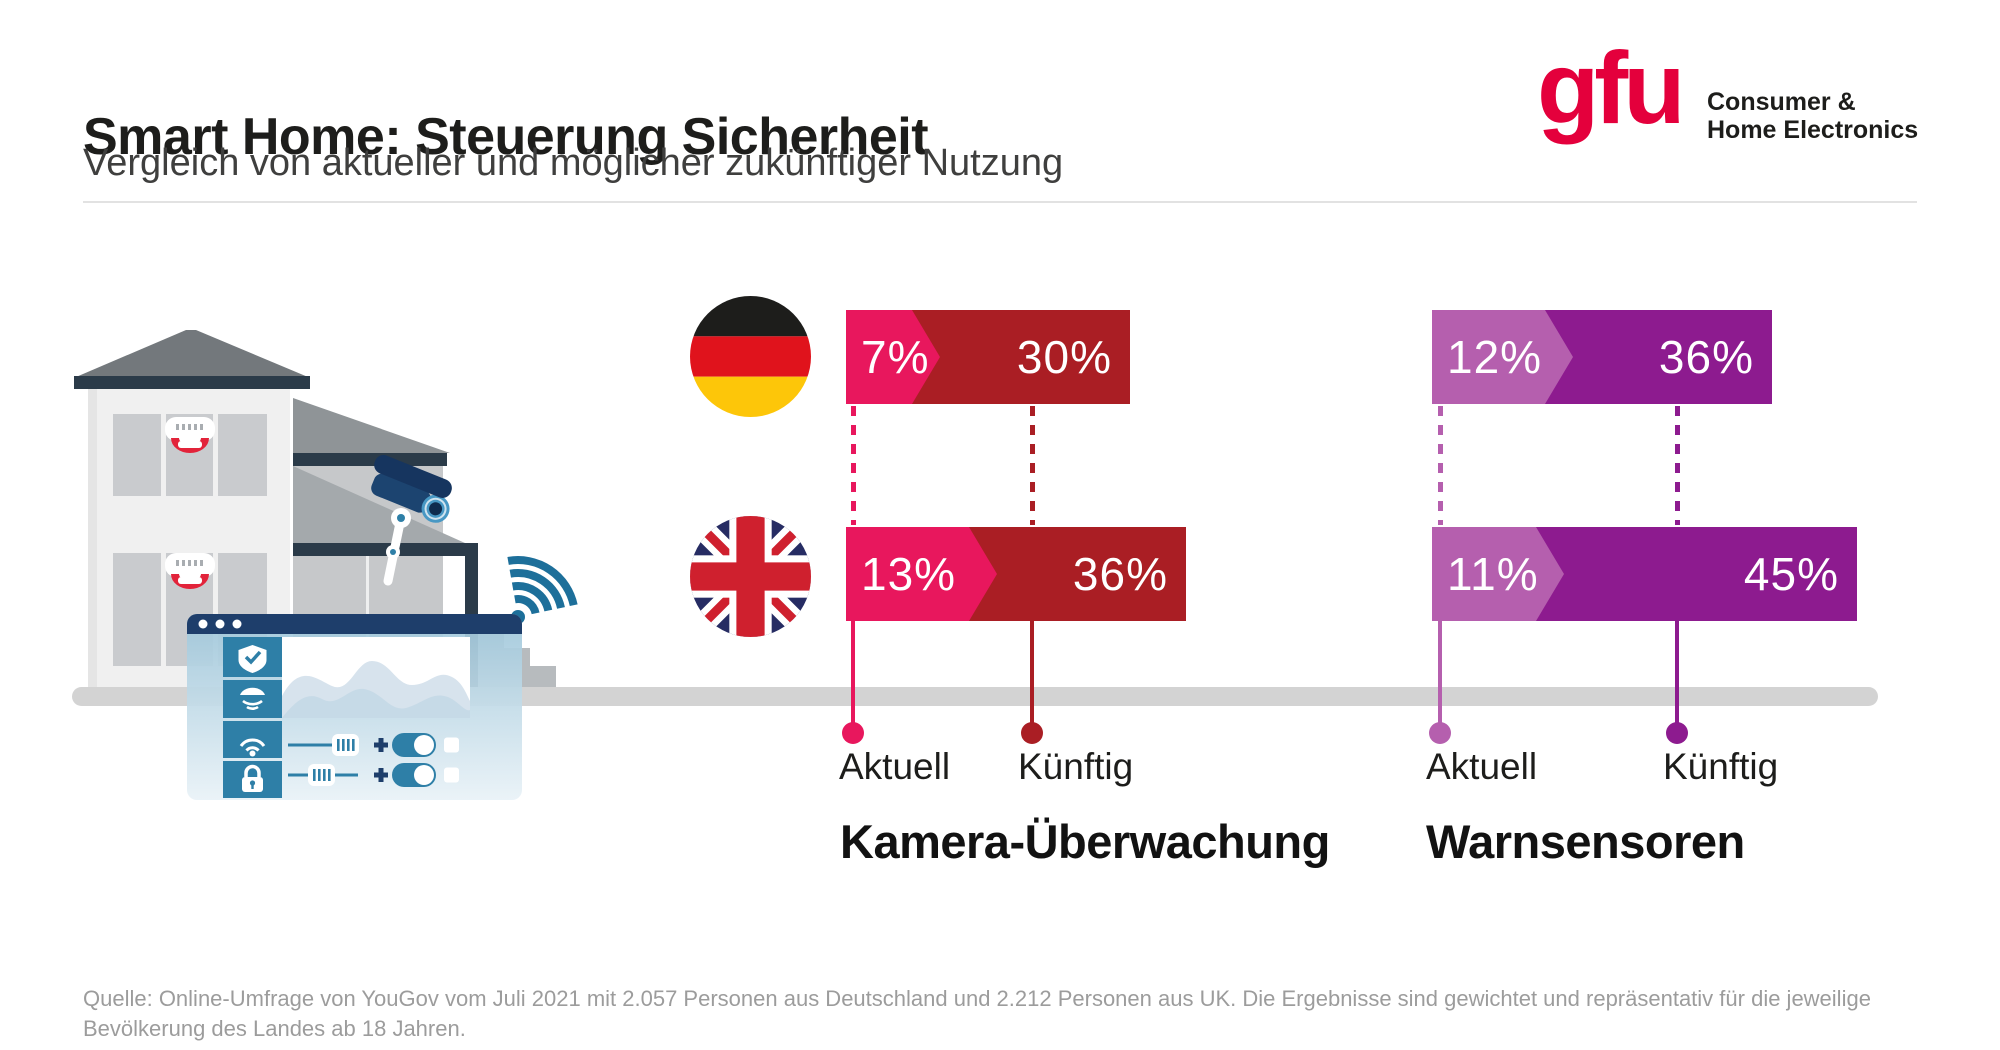  I want to click on category-title: Kamera-Überwachung, so click(1085, 841).